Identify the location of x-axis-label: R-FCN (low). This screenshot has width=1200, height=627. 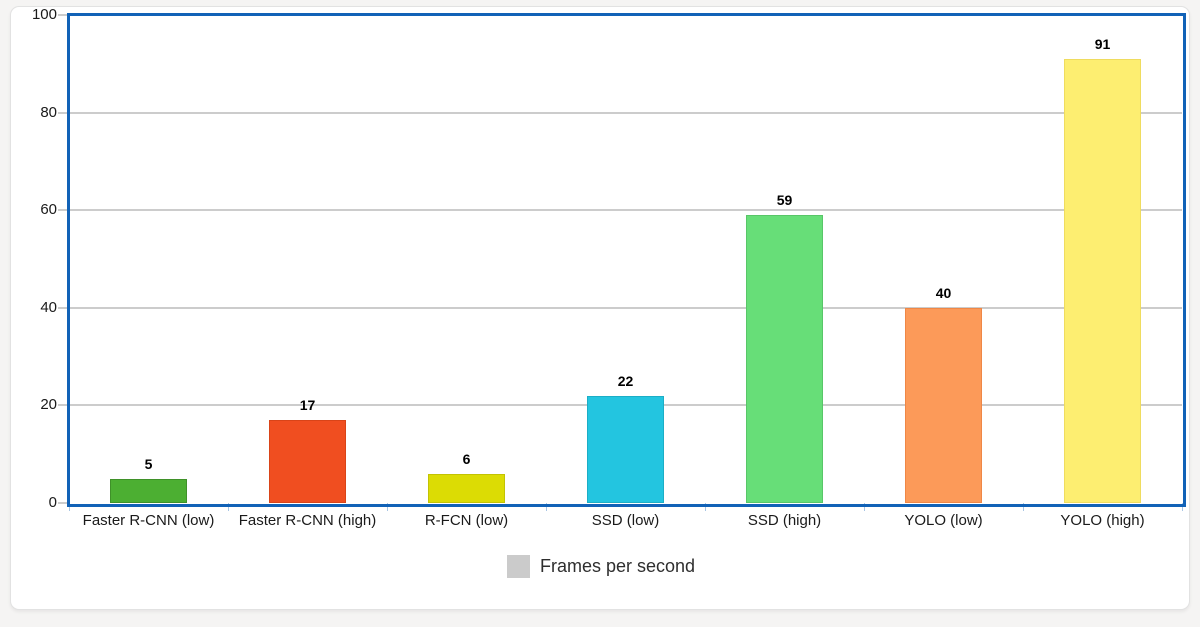
(466, 520).